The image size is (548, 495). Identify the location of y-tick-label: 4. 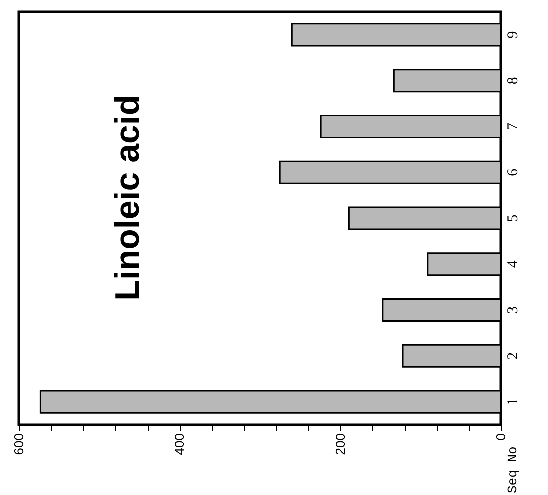
(514, 264).